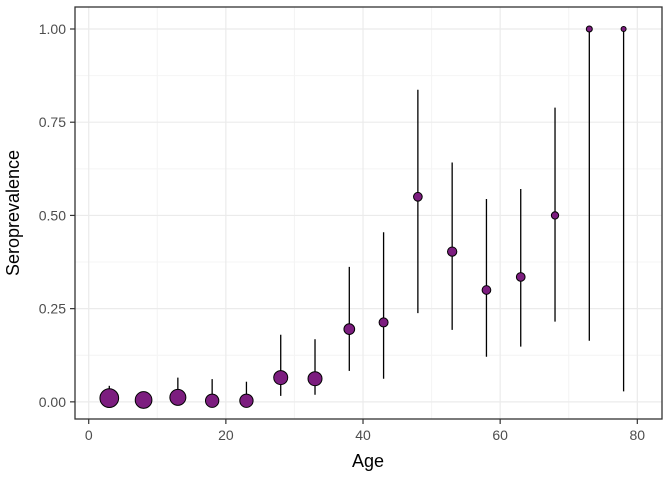 The height and width of the screenshot is (480, 672). What do you see at coordinates (500, 435) in the screenshot?
I see `x-tick-label: 60` at bounding box center [500, 435].